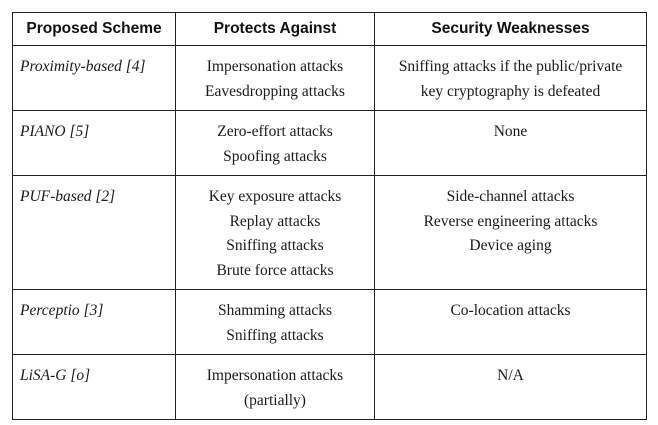 The width and height of the screenshot is (658, 425). Describe the element at coordinates (510, 143) in the screenshot. I see `weaknesses-cell: None` at that location.